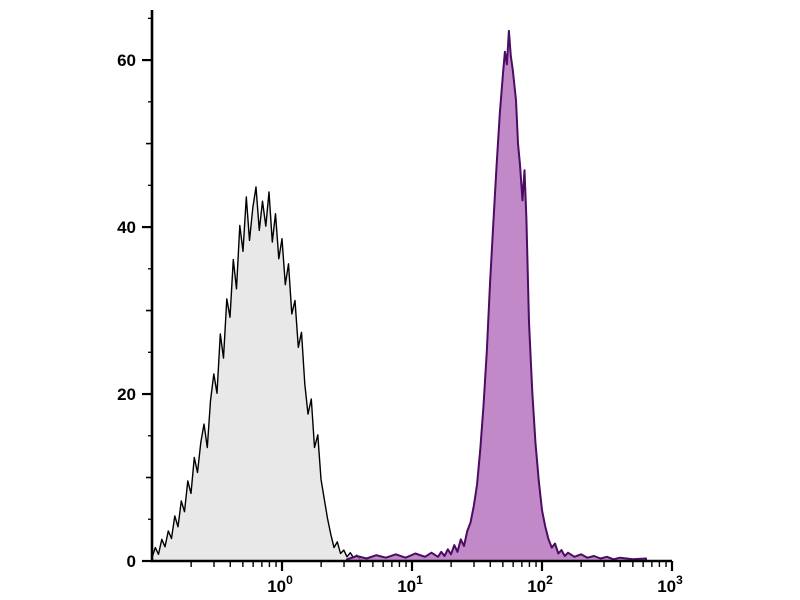 Image resolution: width=800 pixels, height=600 pixels. Describe the element at coordinates (126, 311) in the screenshot. I see `y-axis-tick-labels: 0 20 40 60` at that location.